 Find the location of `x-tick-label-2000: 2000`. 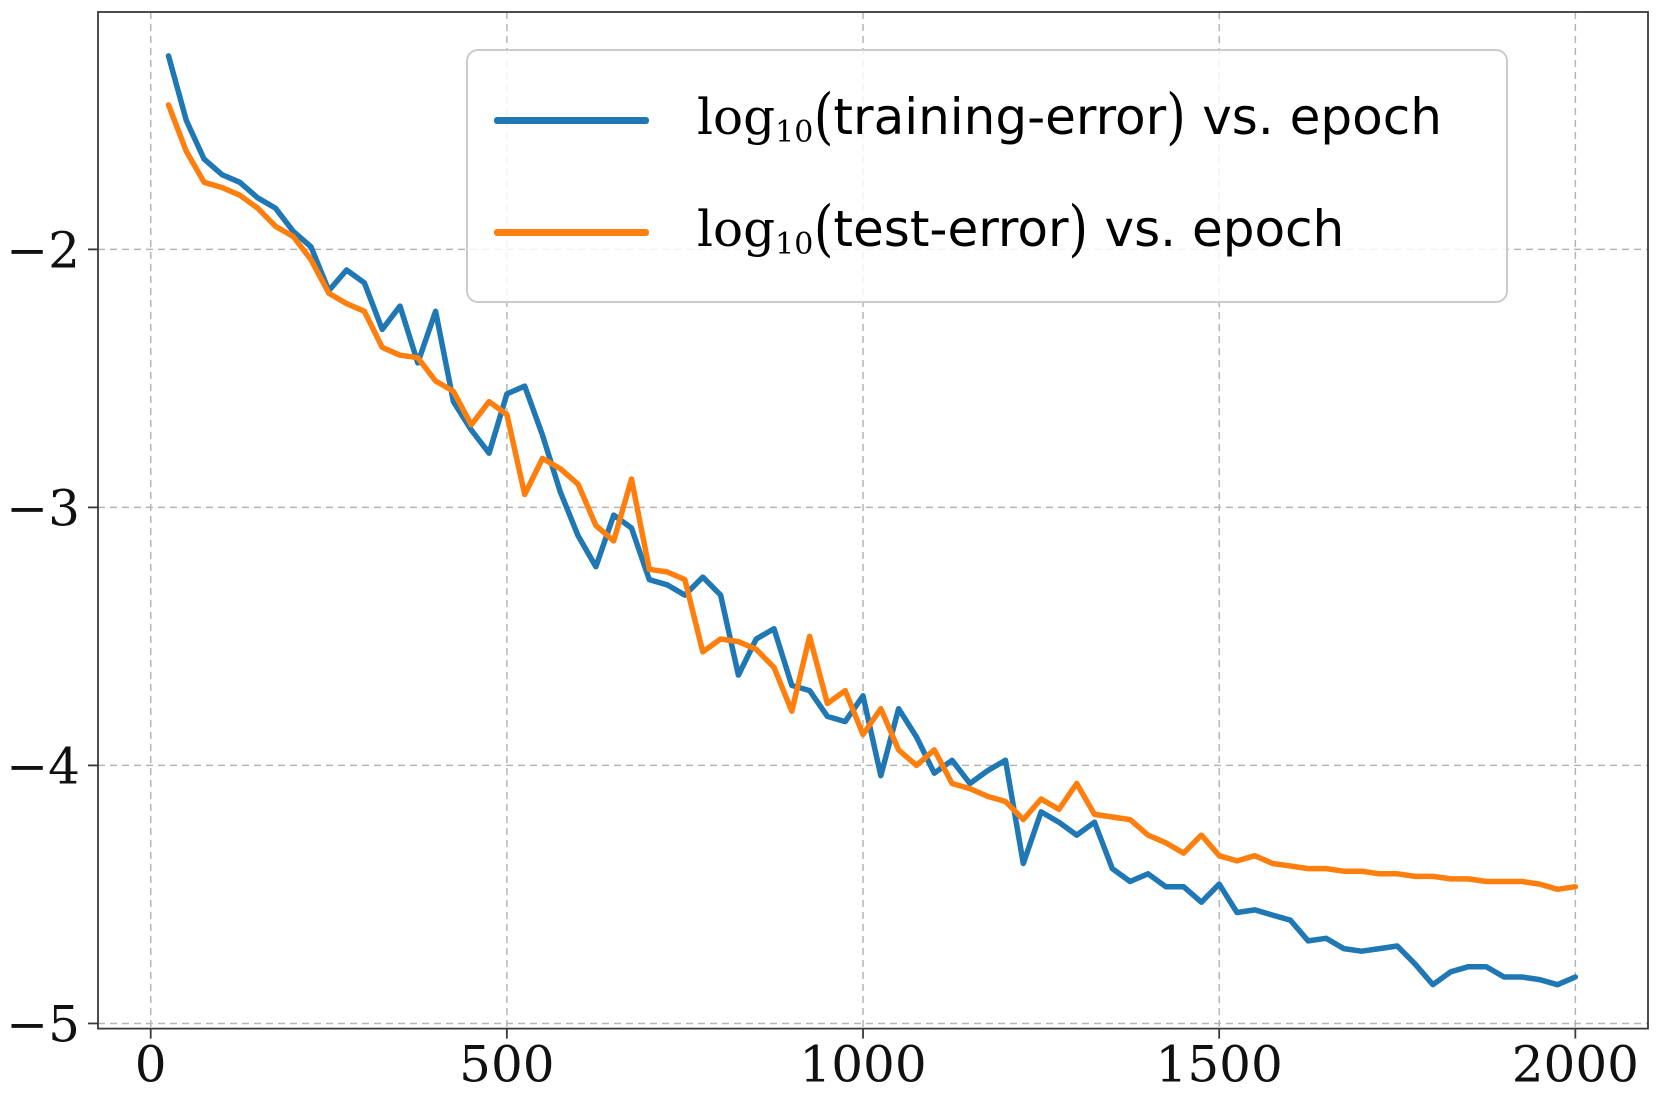

x-tick-label-2000: 2000 is located at coordinates (1575, 1064).